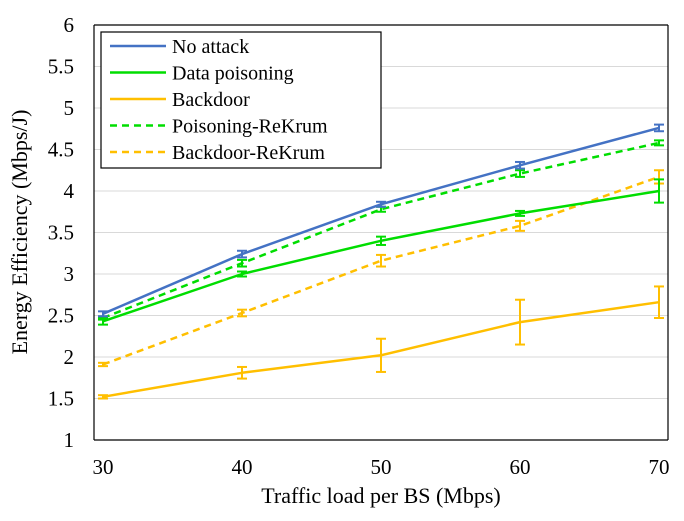  Describe the element at coordinates (233, 74) in the screenshot. I see `legend-label: Data poisoning` at that location.